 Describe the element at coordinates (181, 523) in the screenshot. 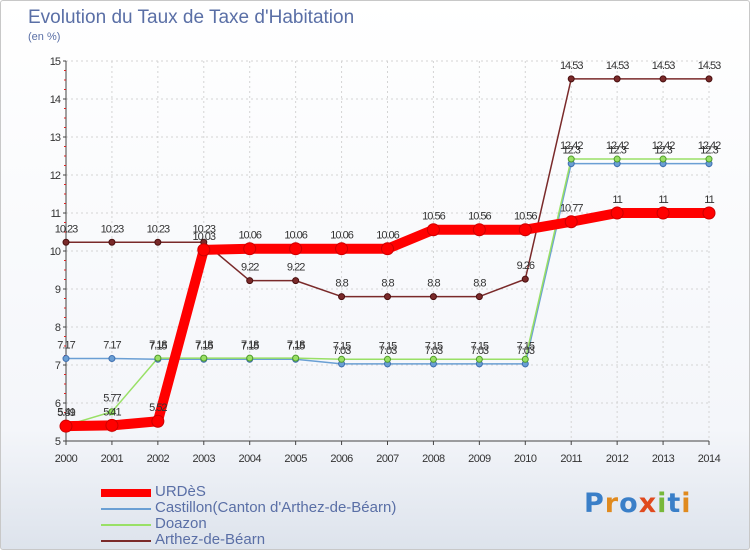

I see `legend-label: Doazon` at that location.